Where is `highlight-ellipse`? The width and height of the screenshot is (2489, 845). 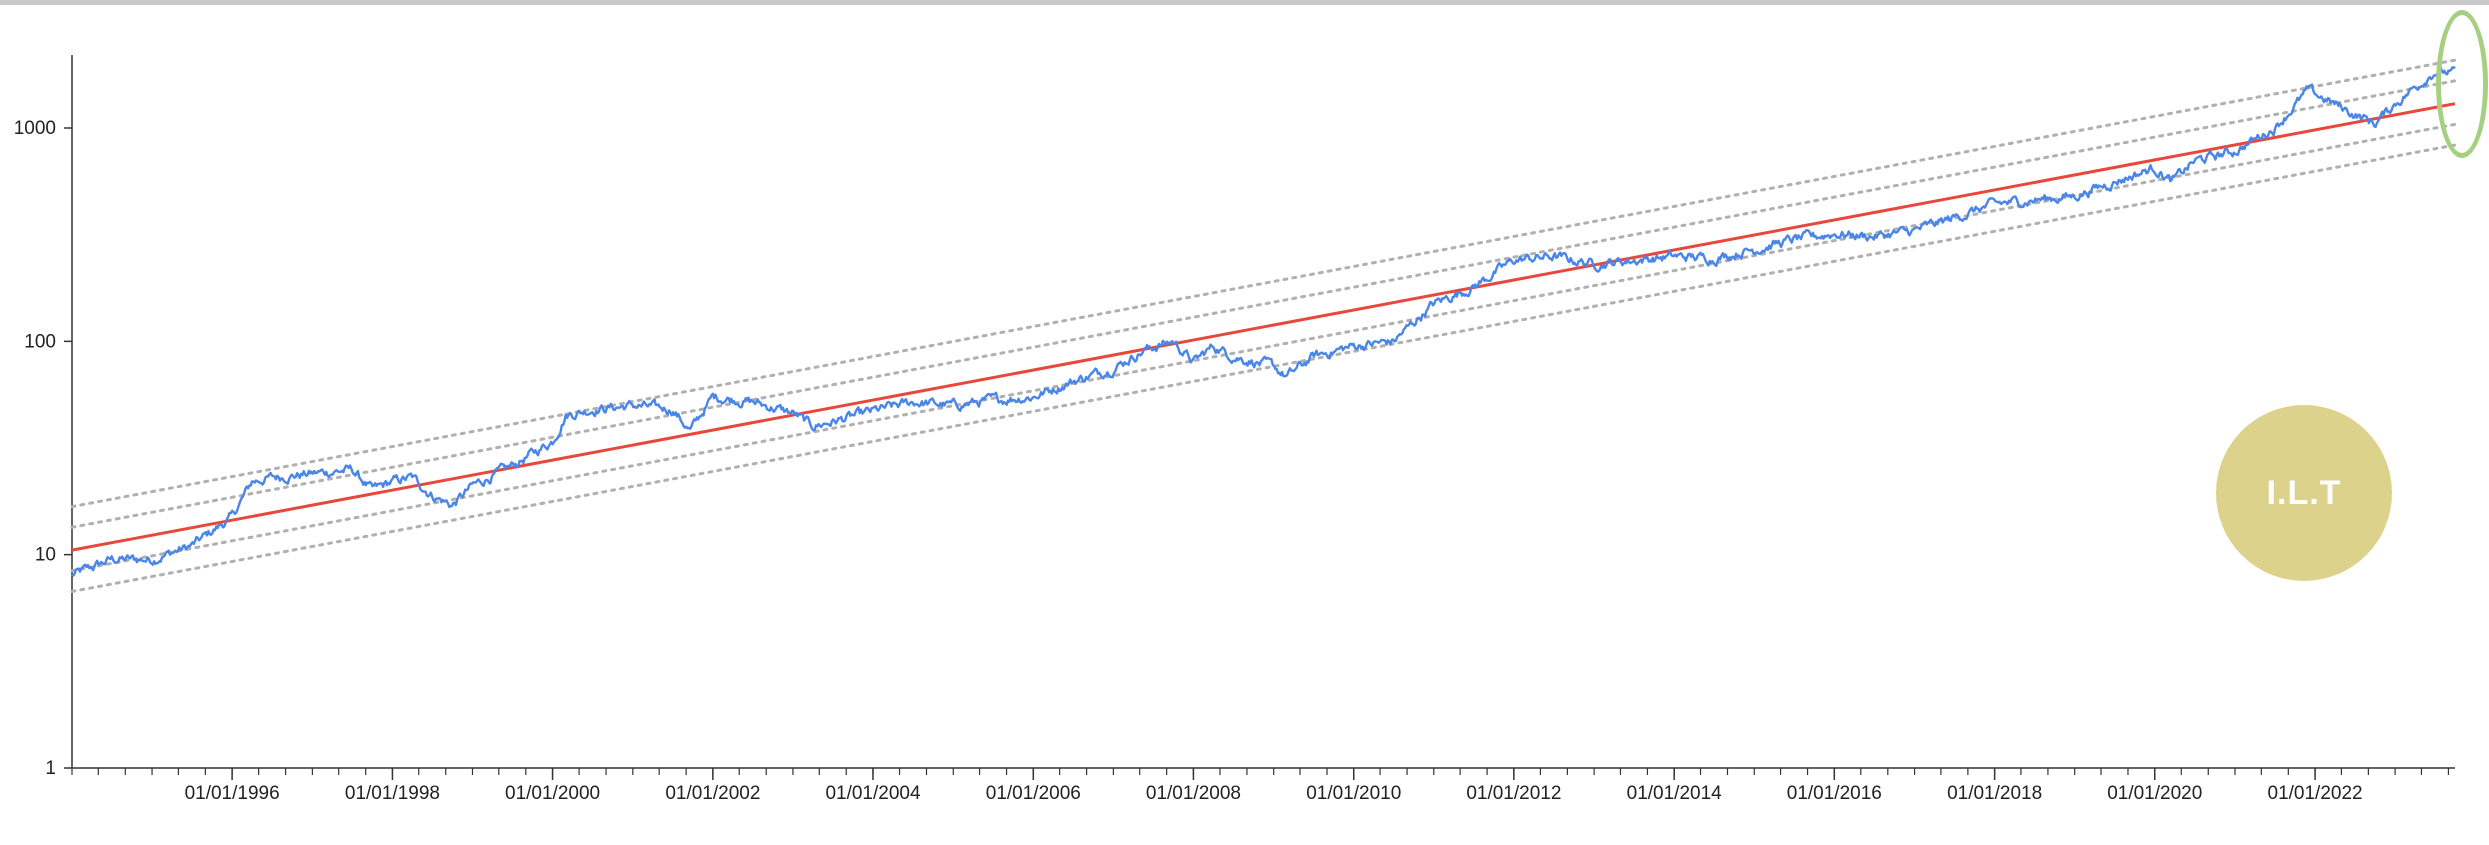
highlight-ellipse is located at coordinates (2462, 84).